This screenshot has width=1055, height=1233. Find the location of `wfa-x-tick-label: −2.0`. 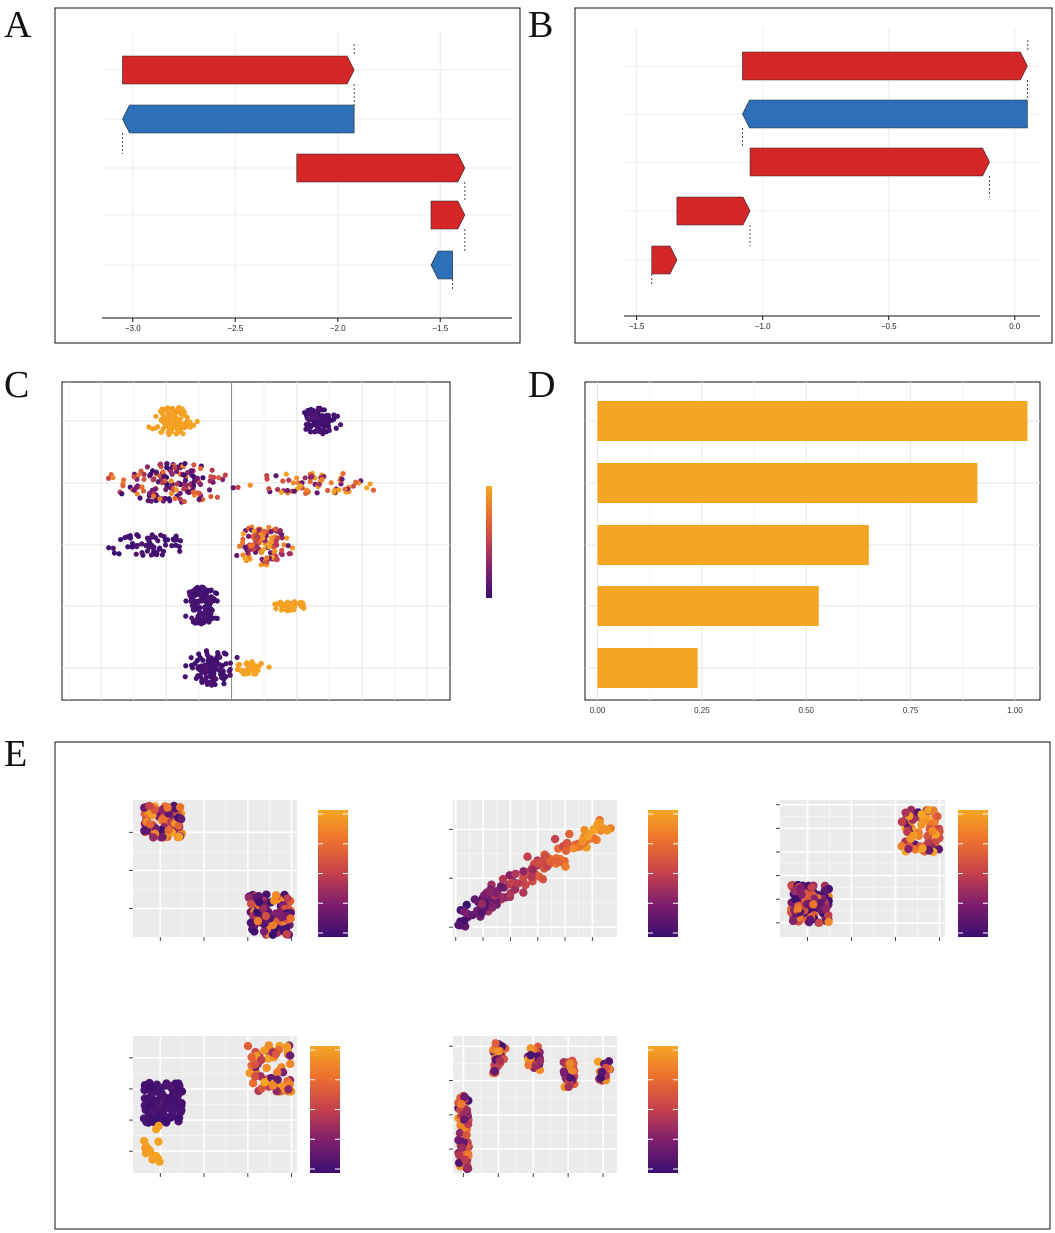

wfa-x-tick-label: −2.0 is located at coordinates (338, 328).